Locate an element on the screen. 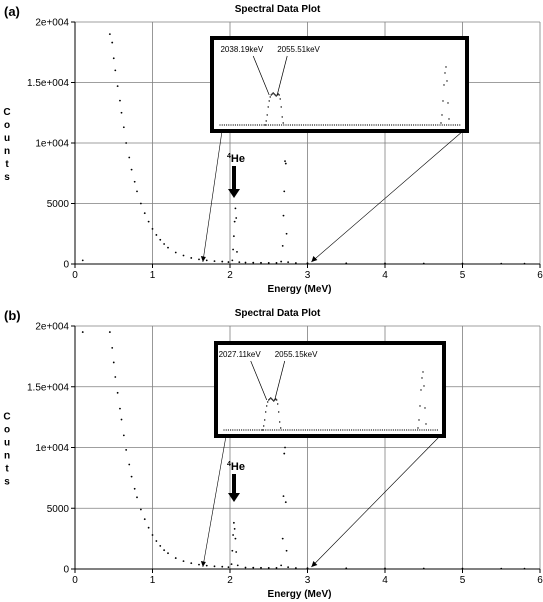  panel-label: (b) is located at coordinates (12, 315).